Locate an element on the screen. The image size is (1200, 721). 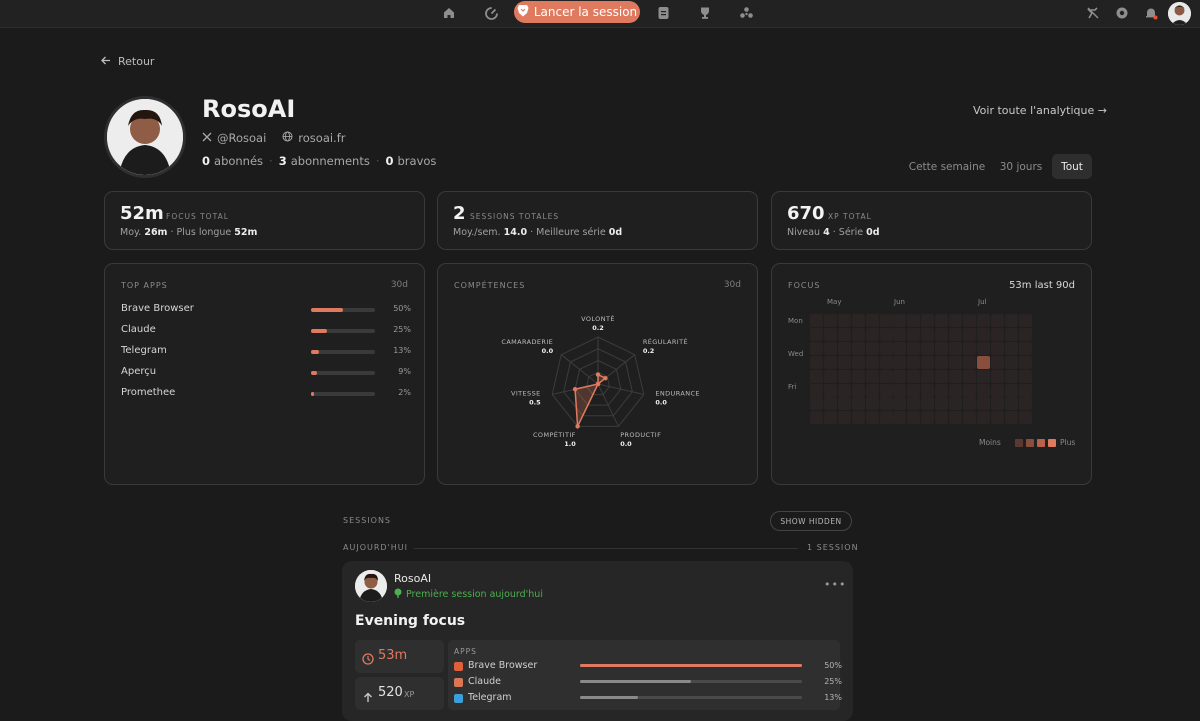
notifications-icon is located at coordinates (1151, 13).